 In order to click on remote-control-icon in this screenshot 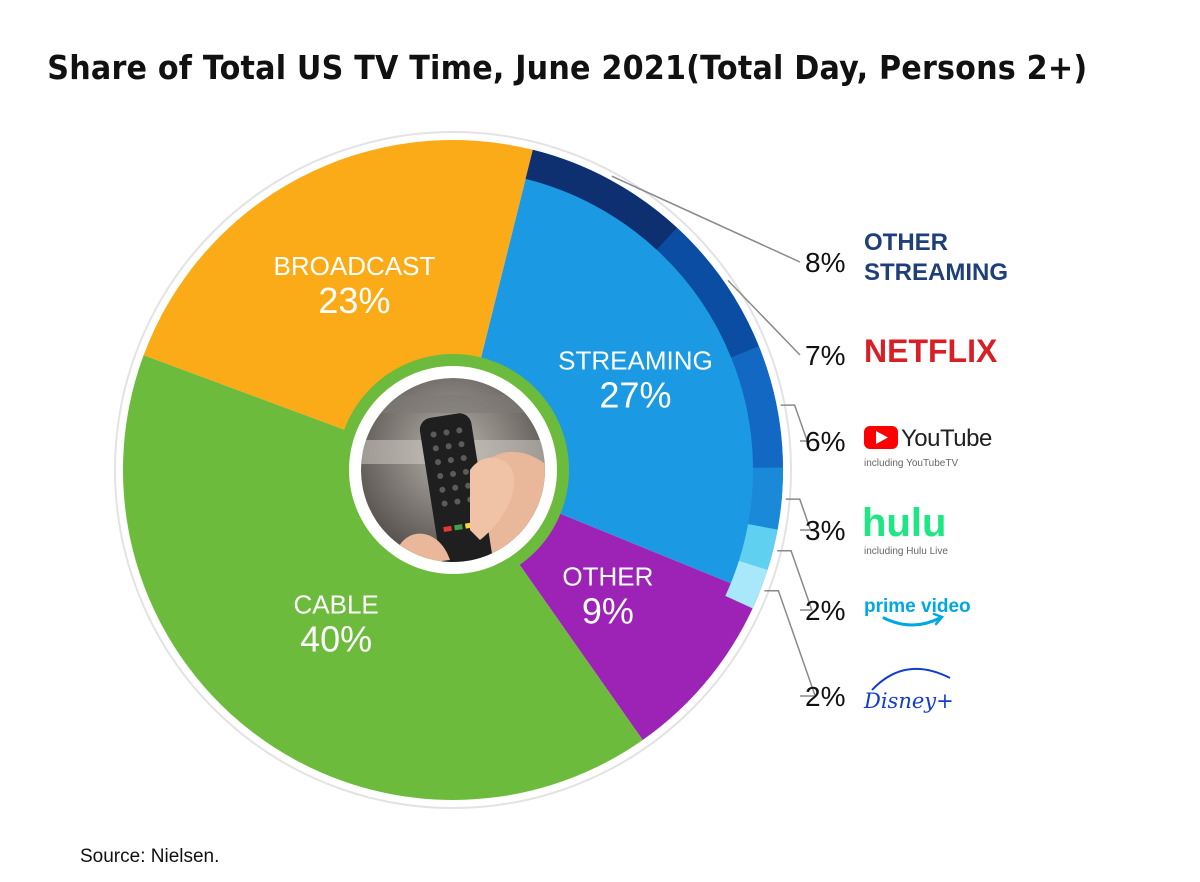, I will do `click(456, 487)`.